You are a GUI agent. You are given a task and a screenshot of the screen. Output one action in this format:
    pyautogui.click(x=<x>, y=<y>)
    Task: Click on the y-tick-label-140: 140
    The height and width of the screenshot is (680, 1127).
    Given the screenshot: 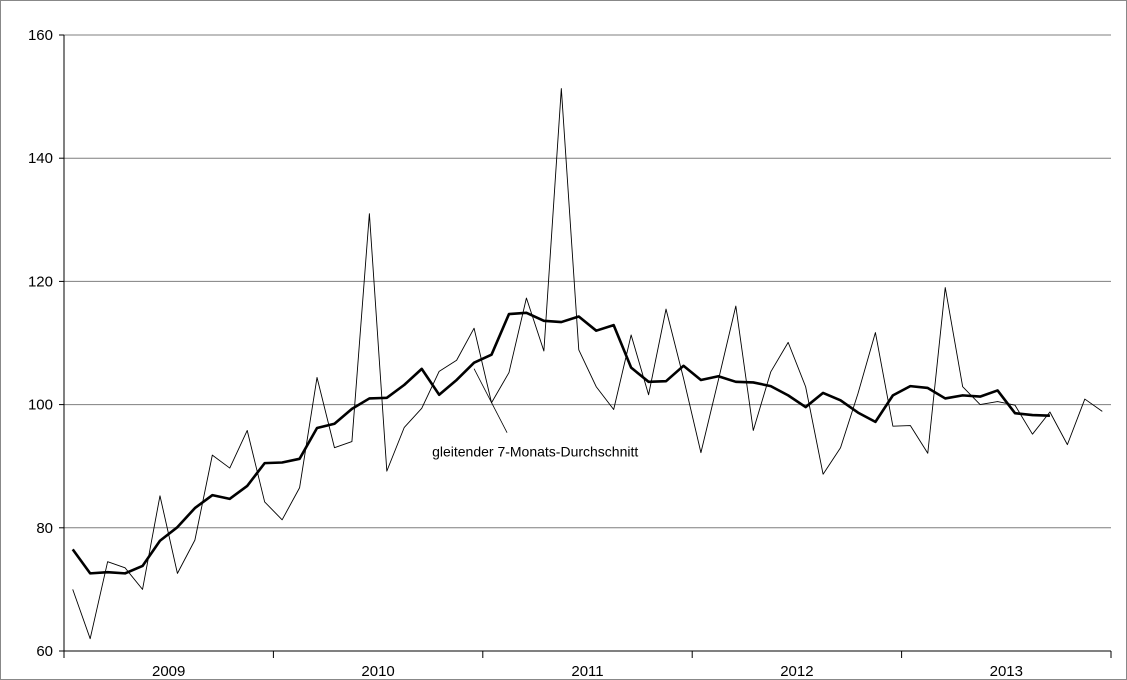 What is the action you would take?
    pyautogui.click(x=40, y=158)
    